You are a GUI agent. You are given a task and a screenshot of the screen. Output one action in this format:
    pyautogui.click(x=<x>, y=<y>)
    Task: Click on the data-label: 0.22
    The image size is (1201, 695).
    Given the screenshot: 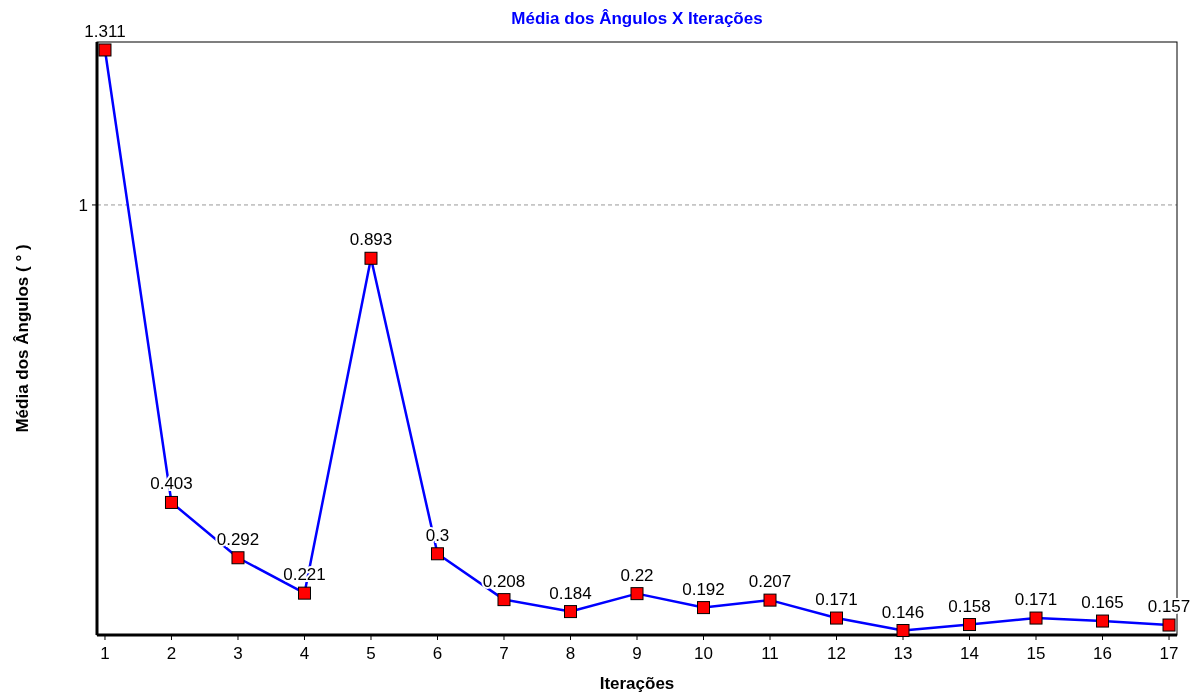 What is the action you would take?
    pyautogui.click(x=637, y=575)
    